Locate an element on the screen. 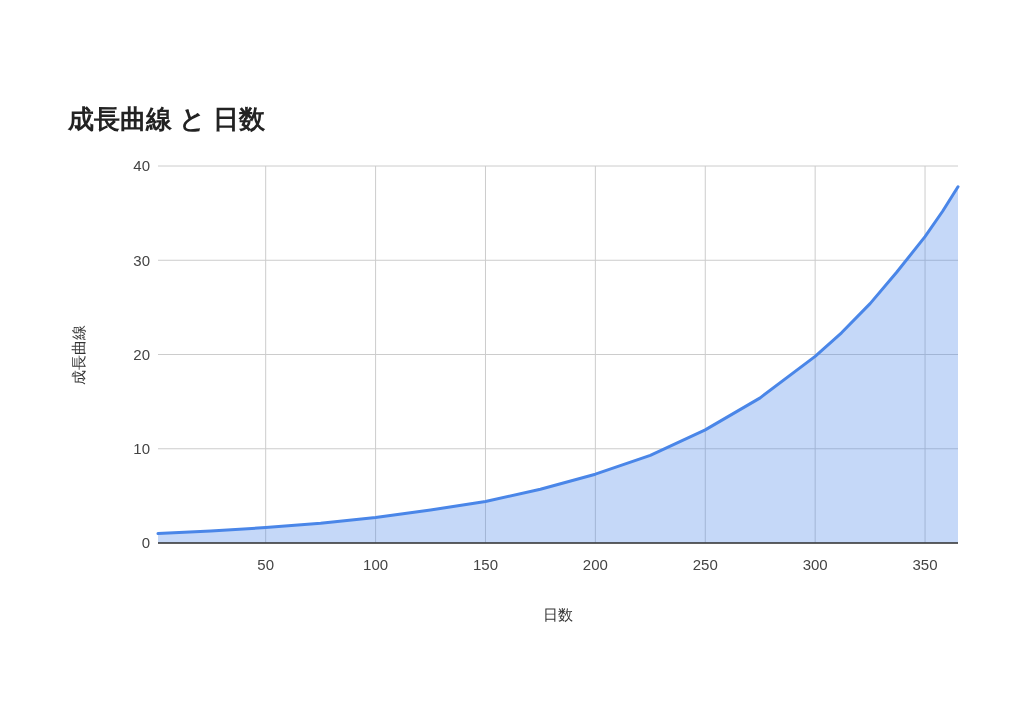 The height and width of the screenshot is (724, 1024). y-tick-label: 10 is located at coordinates (141, 448).